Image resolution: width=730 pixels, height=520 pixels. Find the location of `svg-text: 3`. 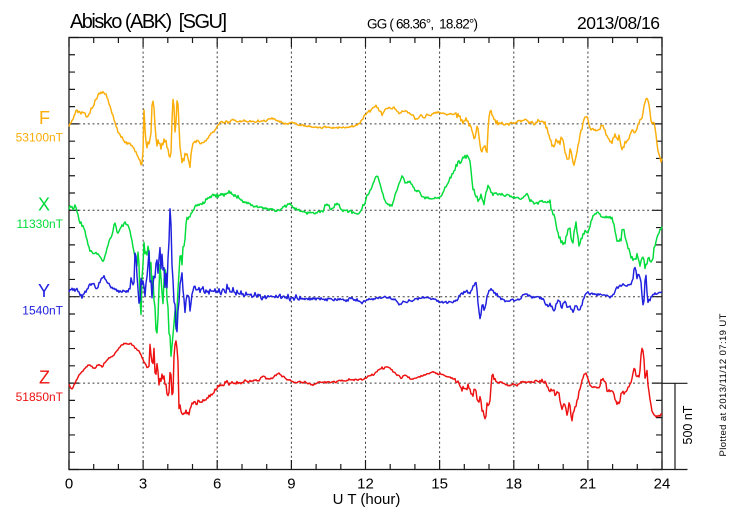

svg-text: 3 is located at coordinates (143, 484).